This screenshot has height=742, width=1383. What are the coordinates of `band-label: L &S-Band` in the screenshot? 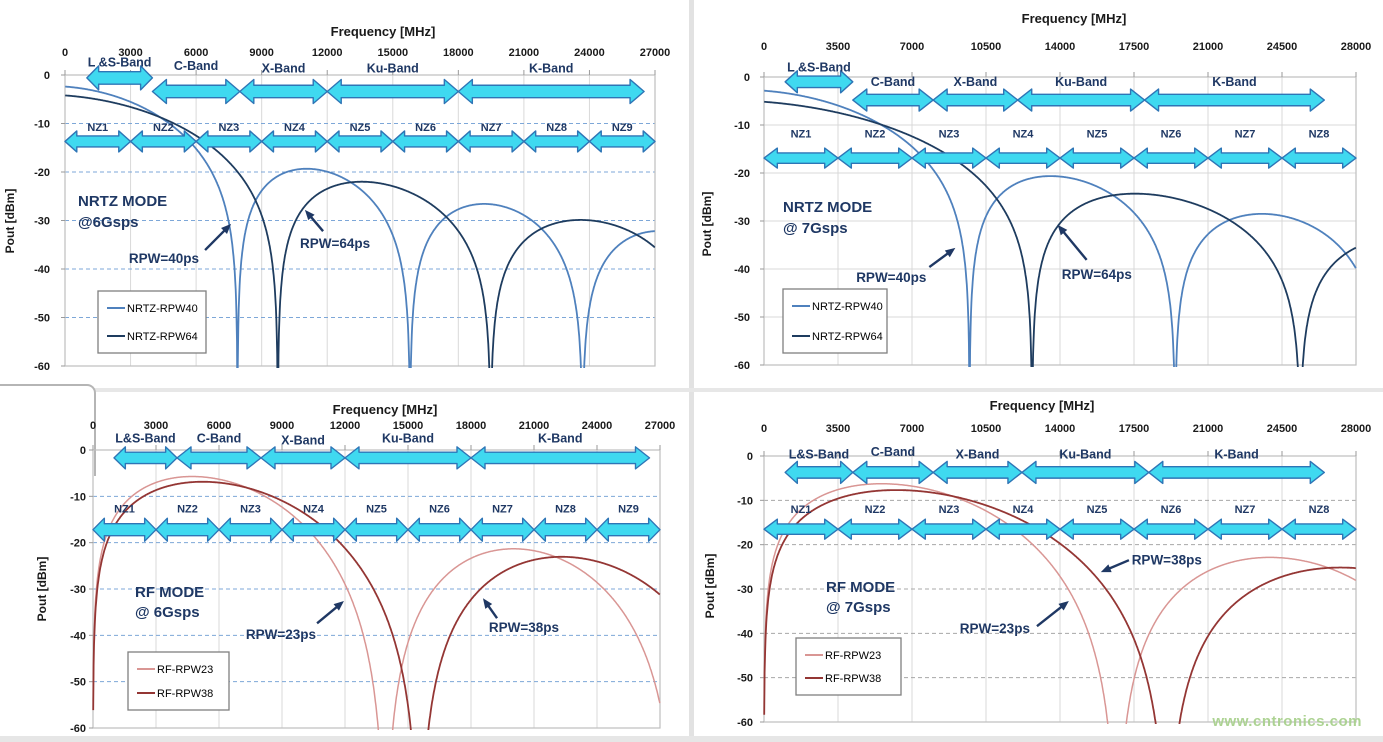 It's located at (819, 67).